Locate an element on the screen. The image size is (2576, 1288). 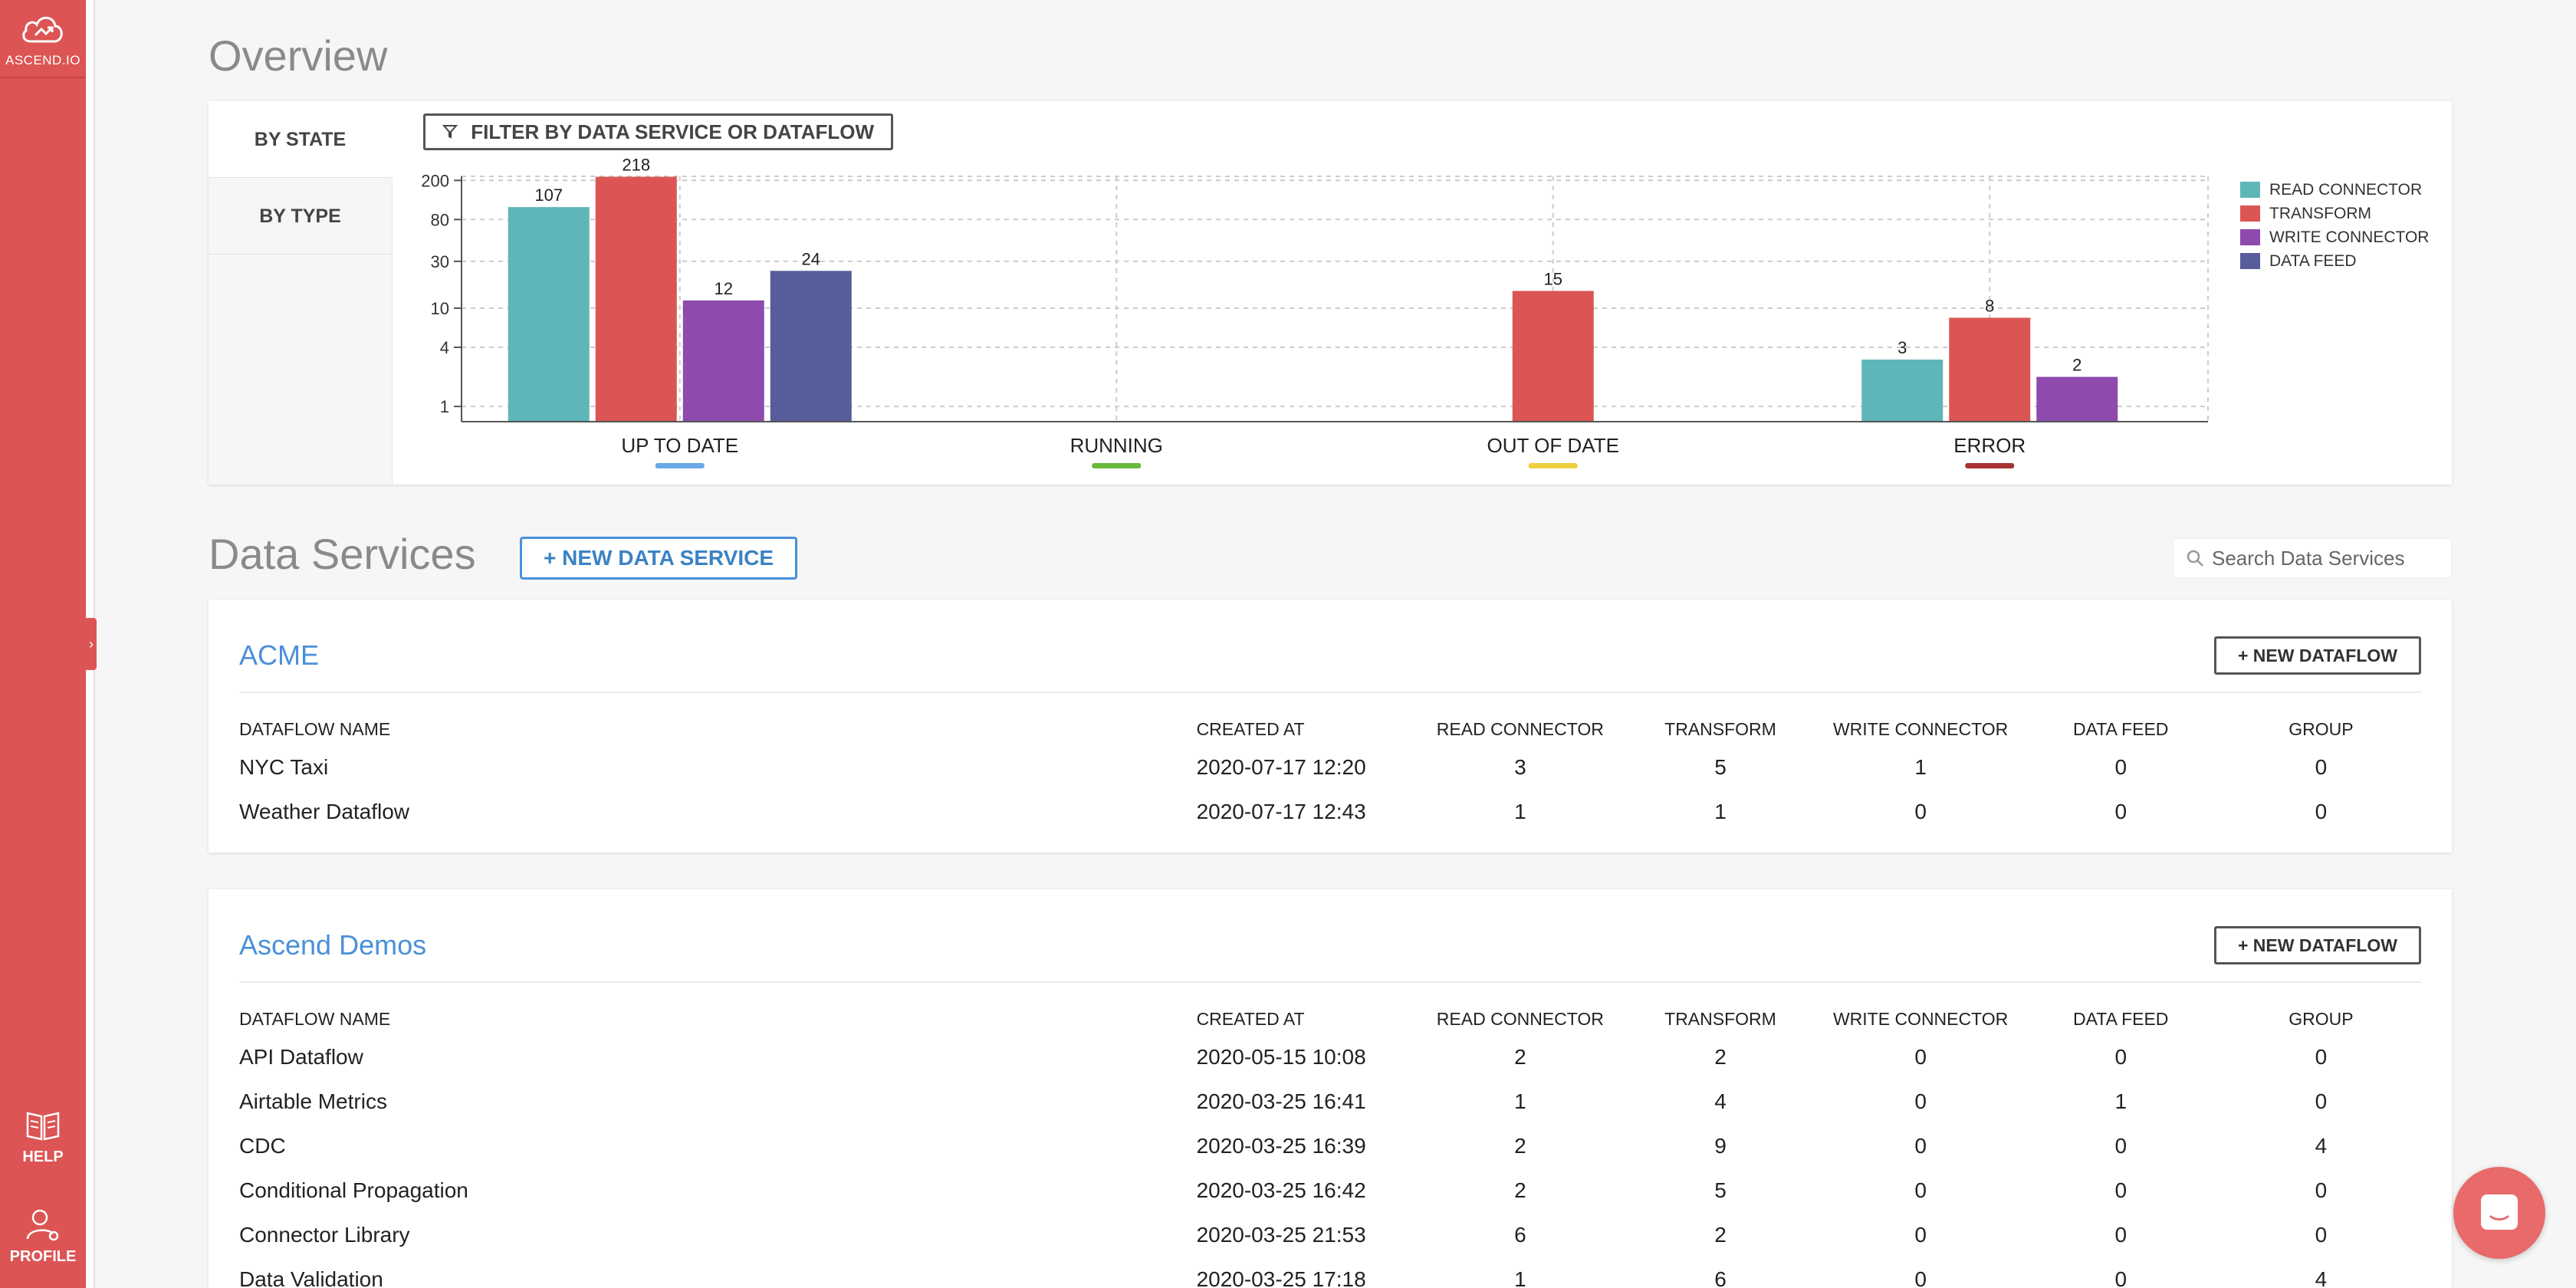
x-category-label: RUNNING is located at coordinates (1116, 445).